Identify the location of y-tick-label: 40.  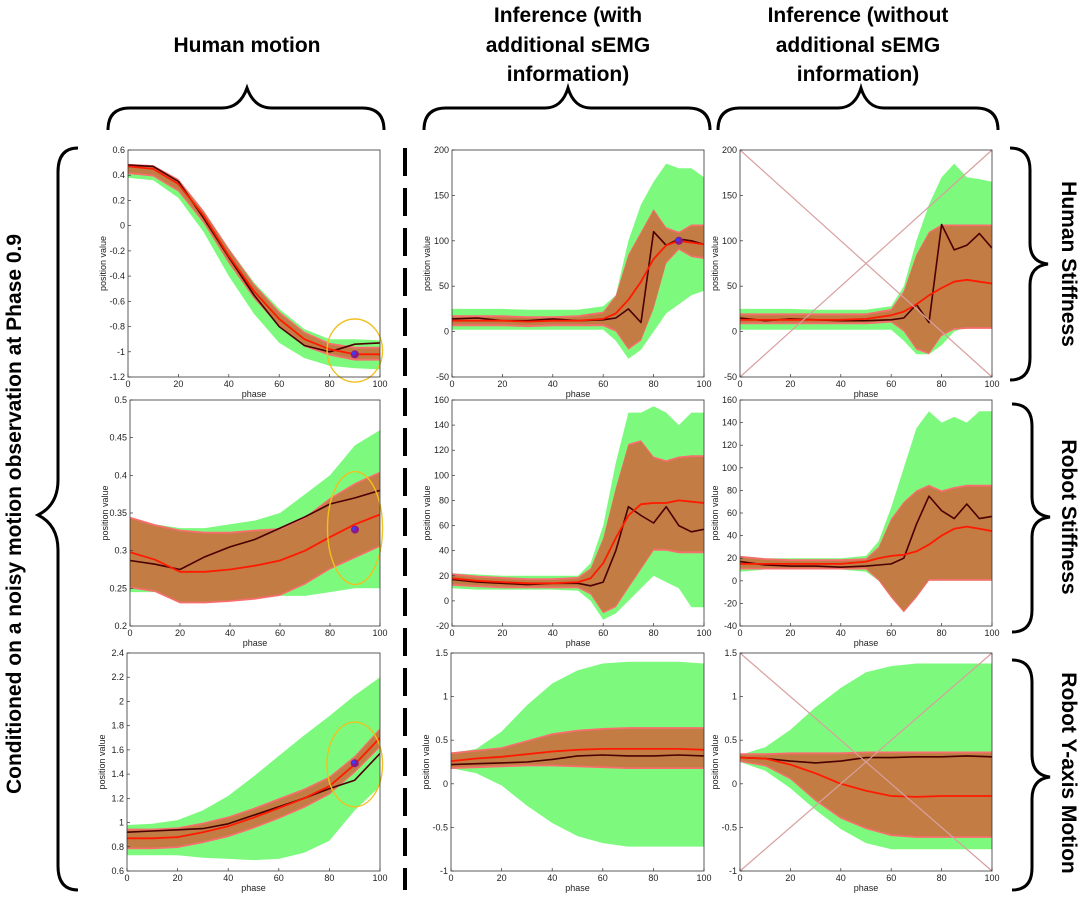
(444, 551).